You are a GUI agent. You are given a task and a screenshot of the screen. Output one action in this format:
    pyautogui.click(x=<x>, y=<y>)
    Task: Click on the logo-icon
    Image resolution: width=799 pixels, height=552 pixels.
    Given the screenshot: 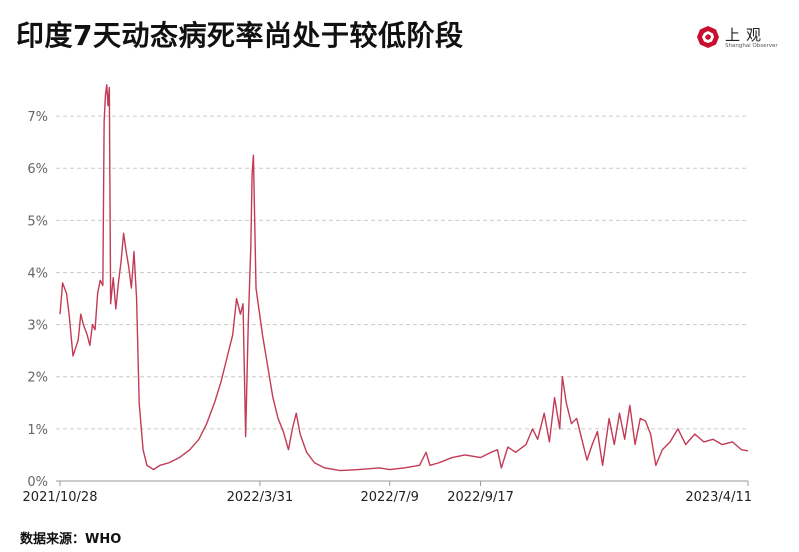 What is the action you would take?
    pyautogui.click(x=708, y=37)
    